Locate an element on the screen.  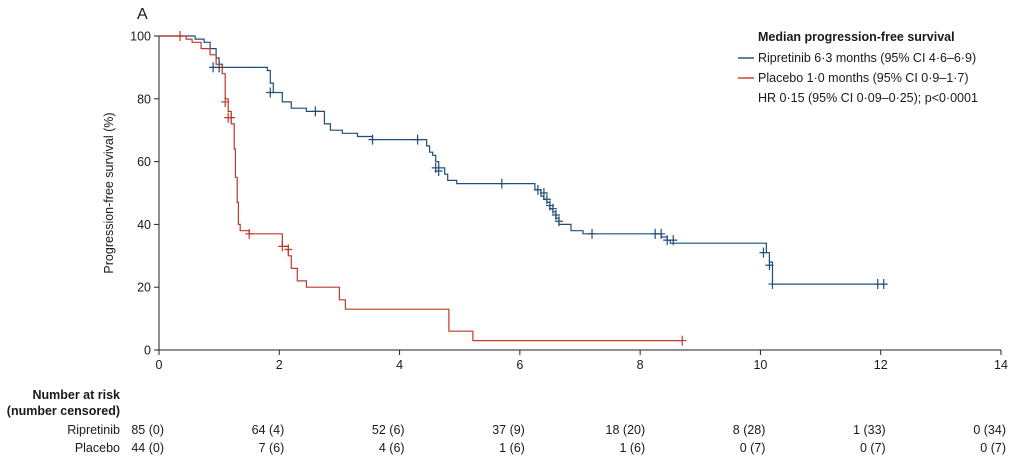
x-tick-label: 14 is located at coordinates (1001, 365).